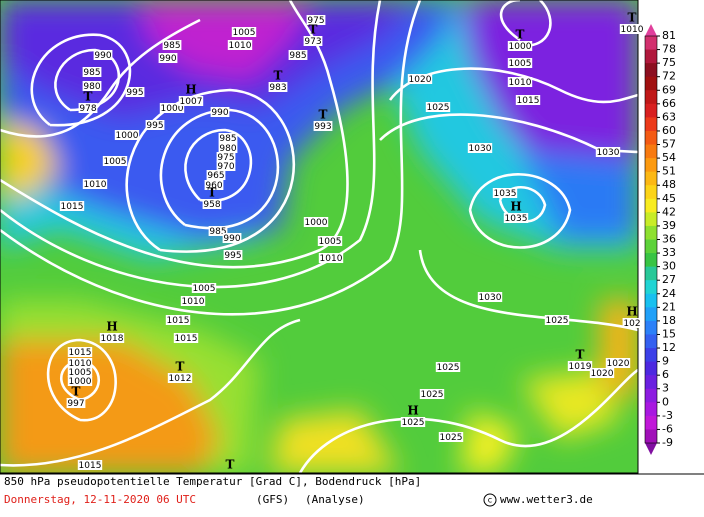 This screenshot has width=704, height=517. Describe the element at coordinates (669, 279) in the screenshot. I see `colorbar-tick-label: 27` at that location.